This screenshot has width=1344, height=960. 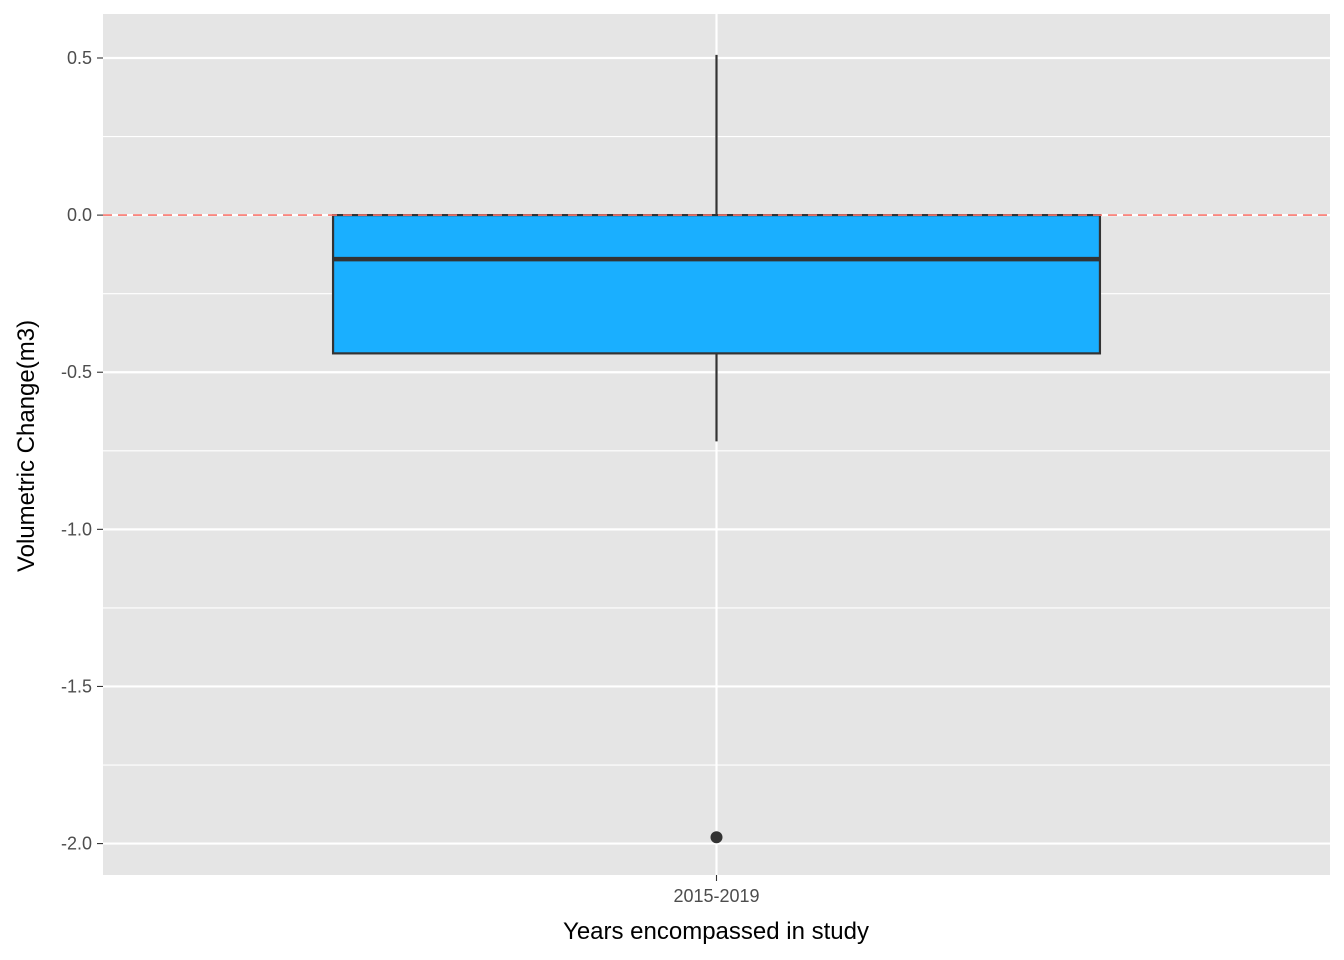 I want to click on y-tick-label: 0.5, so click(x=79, y=58).